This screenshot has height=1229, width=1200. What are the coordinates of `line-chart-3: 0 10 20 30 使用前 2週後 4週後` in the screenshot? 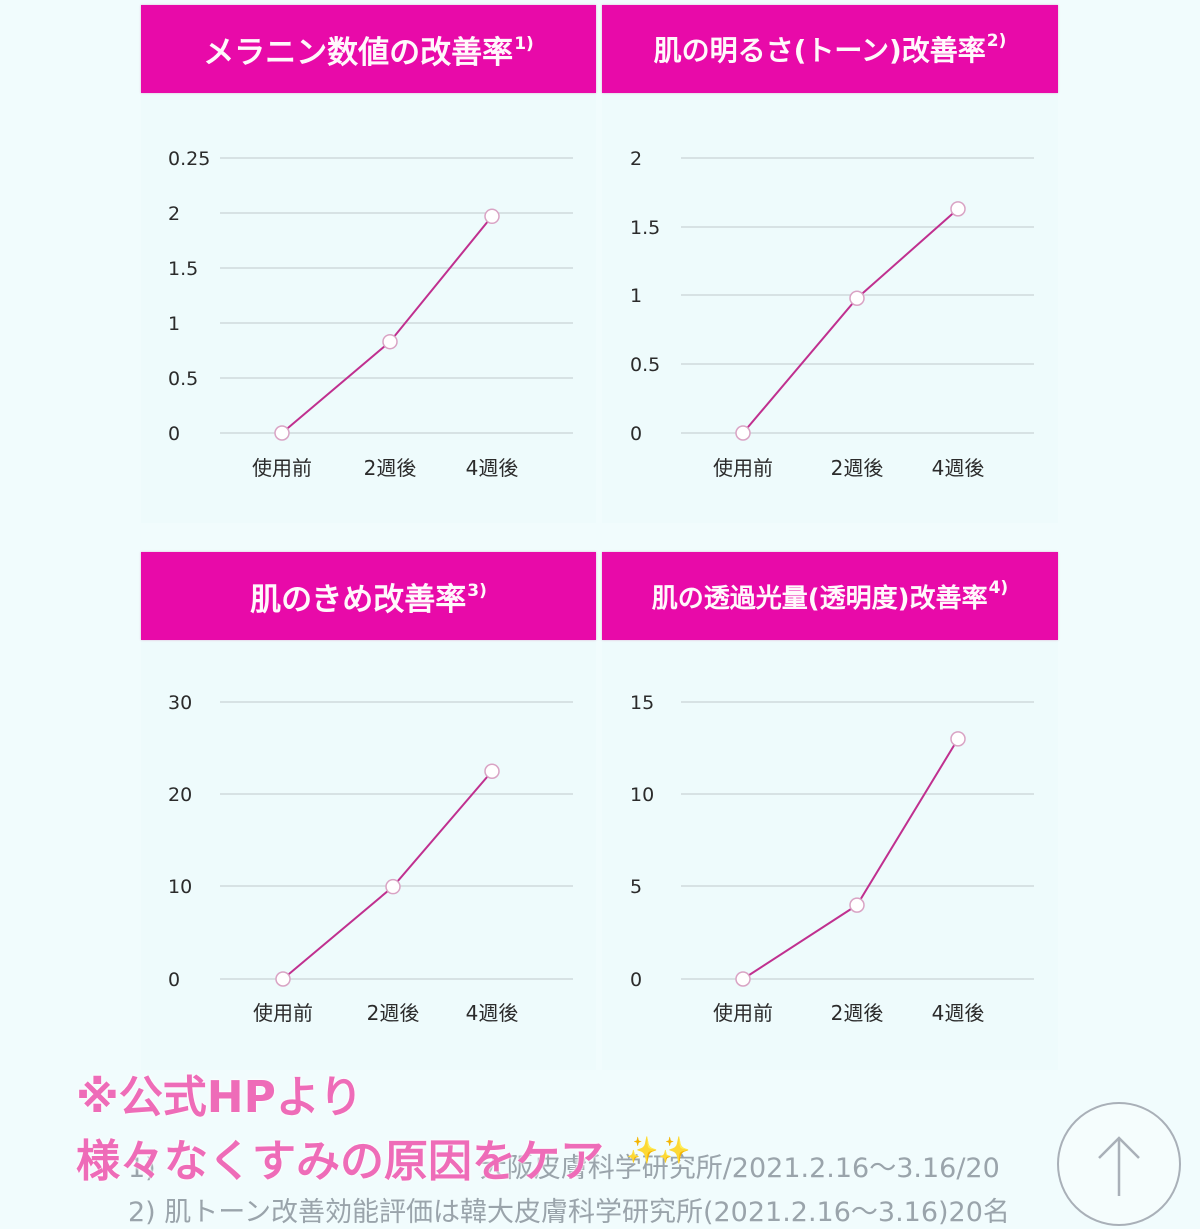 It's located at (370, 858).